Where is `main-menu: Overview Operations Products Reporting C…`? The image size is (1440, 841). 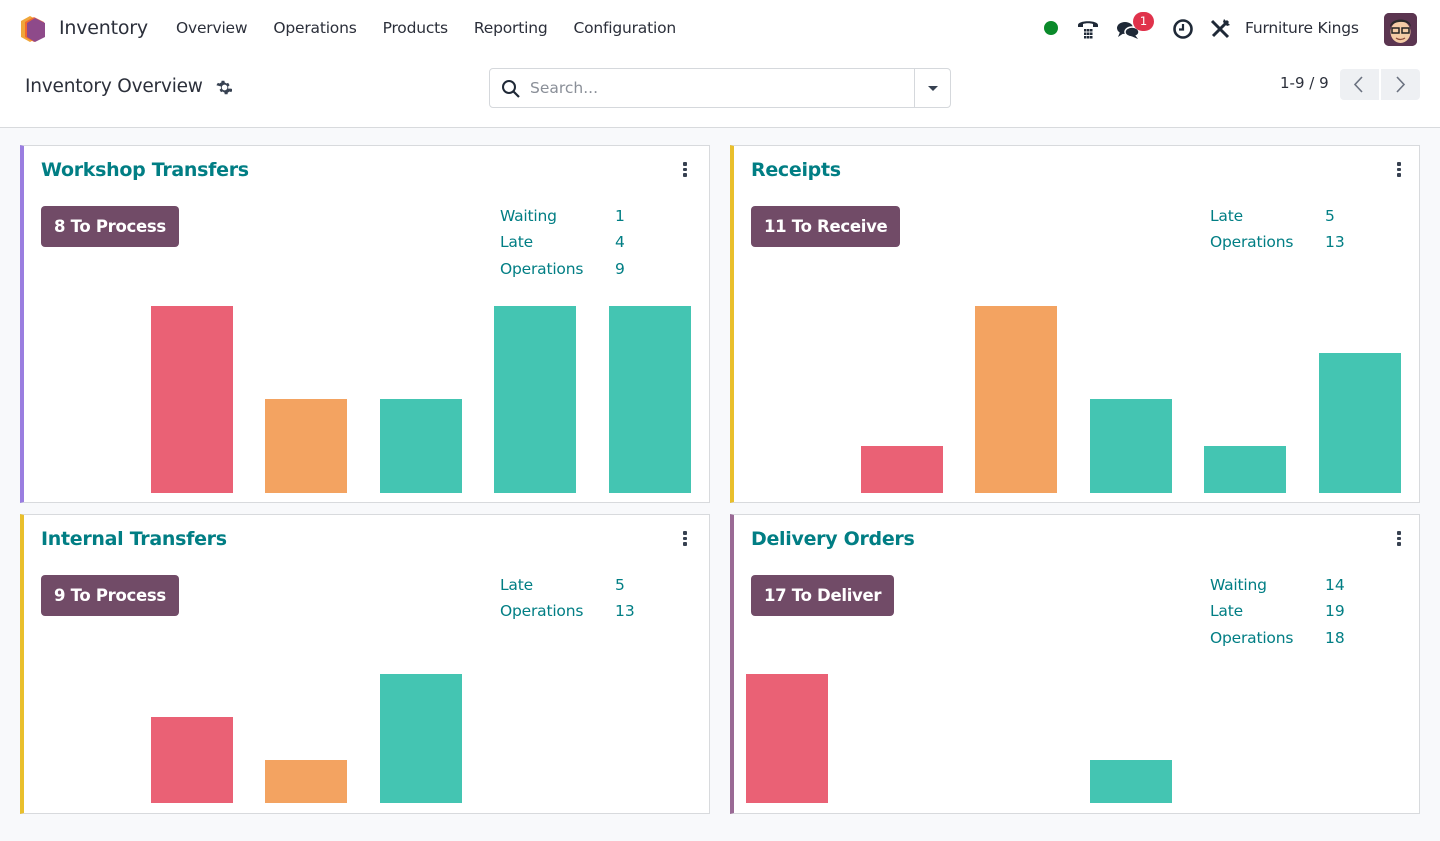
main-menu: Overview Operations Products Reporting C… is located at coordinates (439, 28).